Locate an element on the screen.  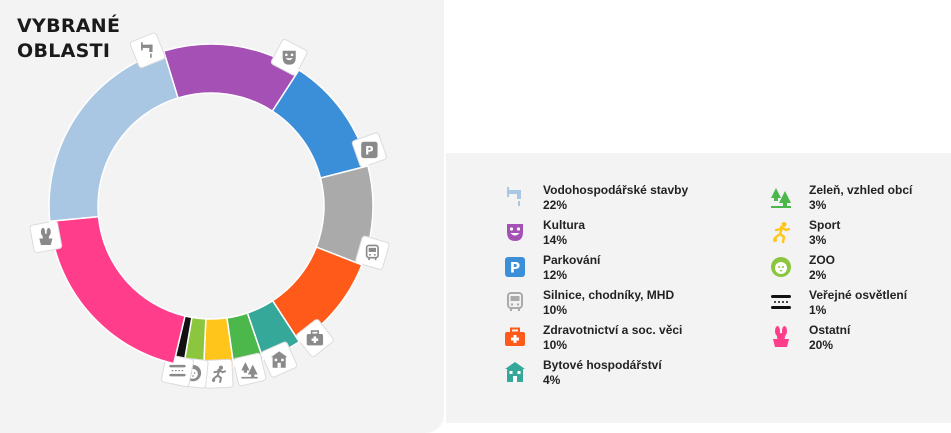
legend-label: Silnice, chodníky, MHD is located at coordinates (609, 295).